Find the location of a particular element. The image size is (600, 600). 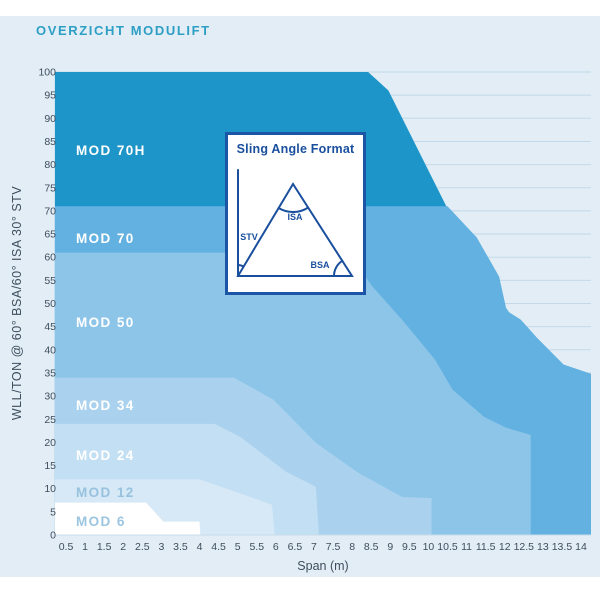

x-tick-label: 2.5 is located at coordinates (142, 547).